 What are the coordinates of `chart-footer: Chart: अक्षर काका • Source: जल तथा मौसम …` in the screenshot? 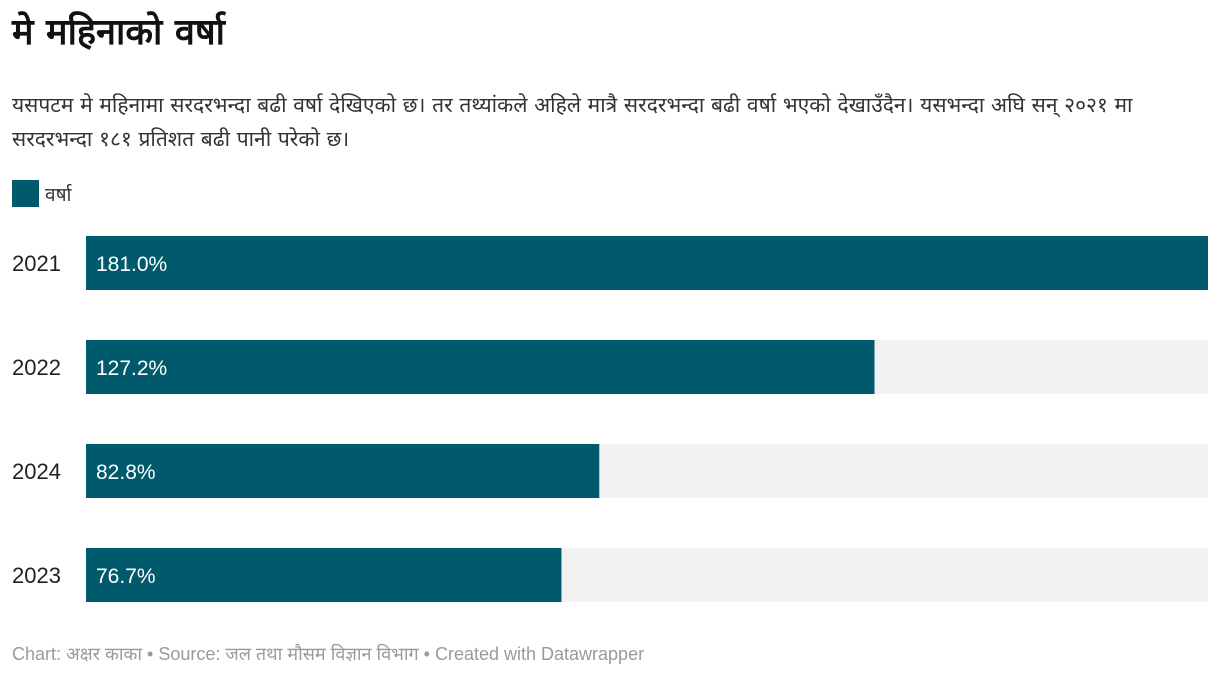 It's located at (328, 654).